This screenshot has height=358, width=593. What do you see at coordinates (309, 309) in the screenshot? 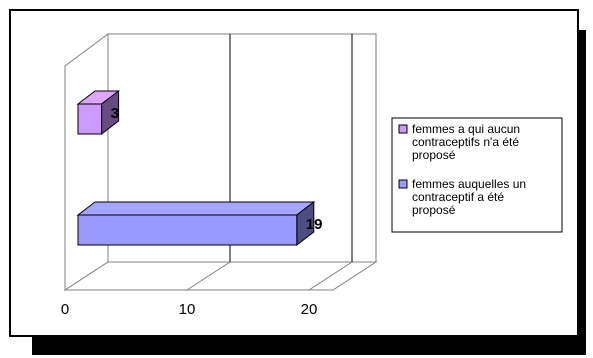
I see `x-tick-label: 20` at bounding box center [309, 309].